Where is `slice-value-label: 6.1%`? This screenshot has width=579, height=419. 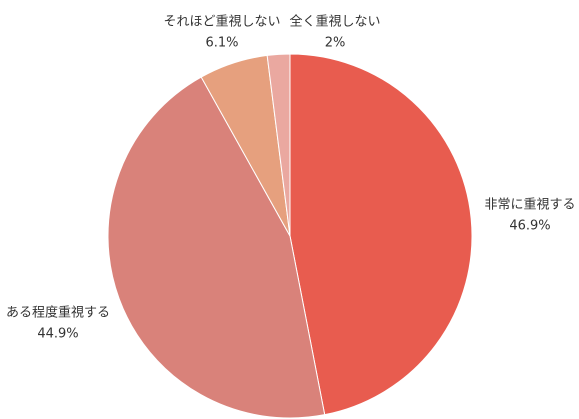 slice-value-label: 6.1% is located at coordinates (221, 43).